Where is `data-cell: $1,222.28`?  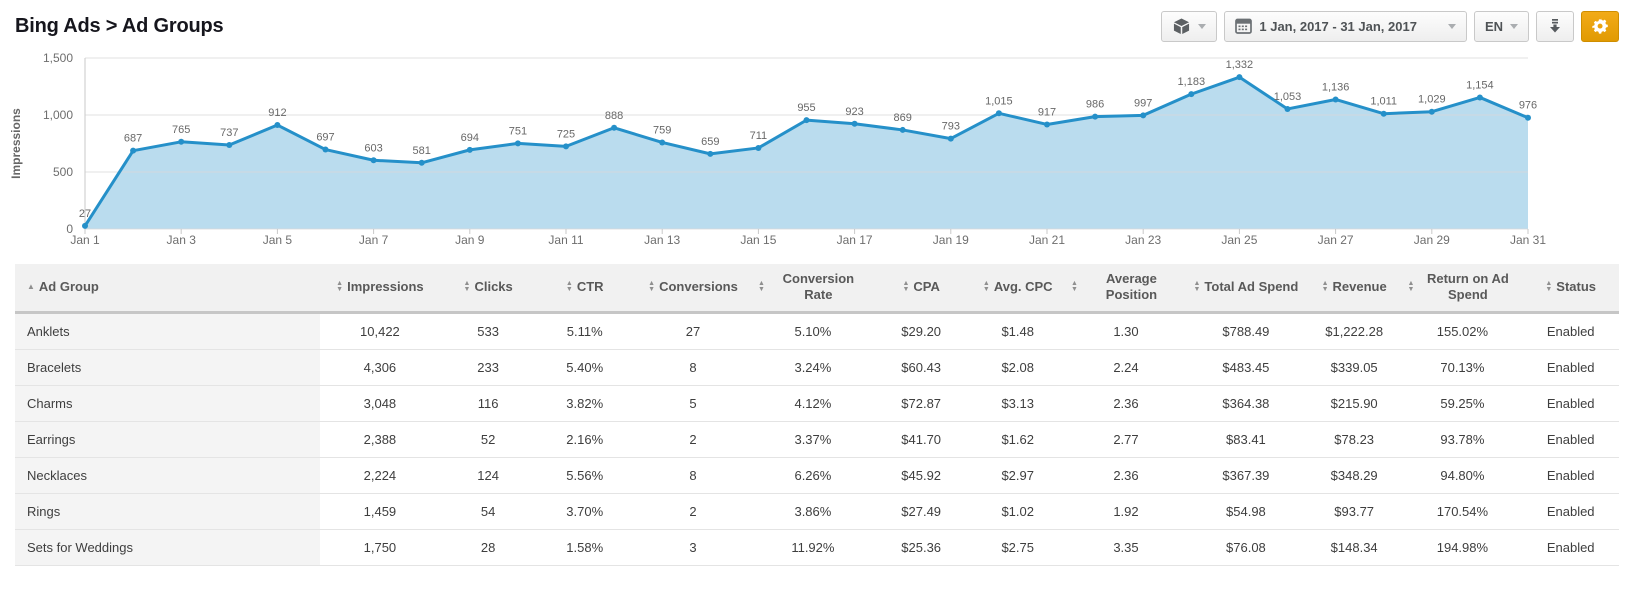
data-cell: $1,222.28 is located at coordinates (1354, 331).